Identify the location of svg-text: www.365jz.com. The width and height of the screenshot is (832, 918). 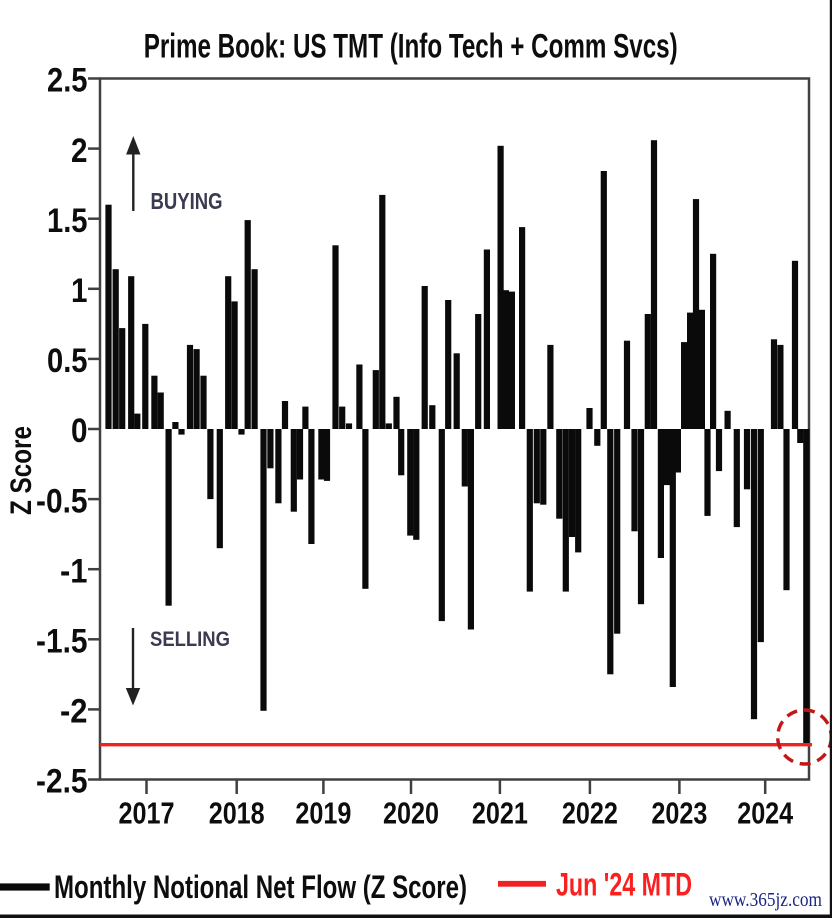
(765, 900).